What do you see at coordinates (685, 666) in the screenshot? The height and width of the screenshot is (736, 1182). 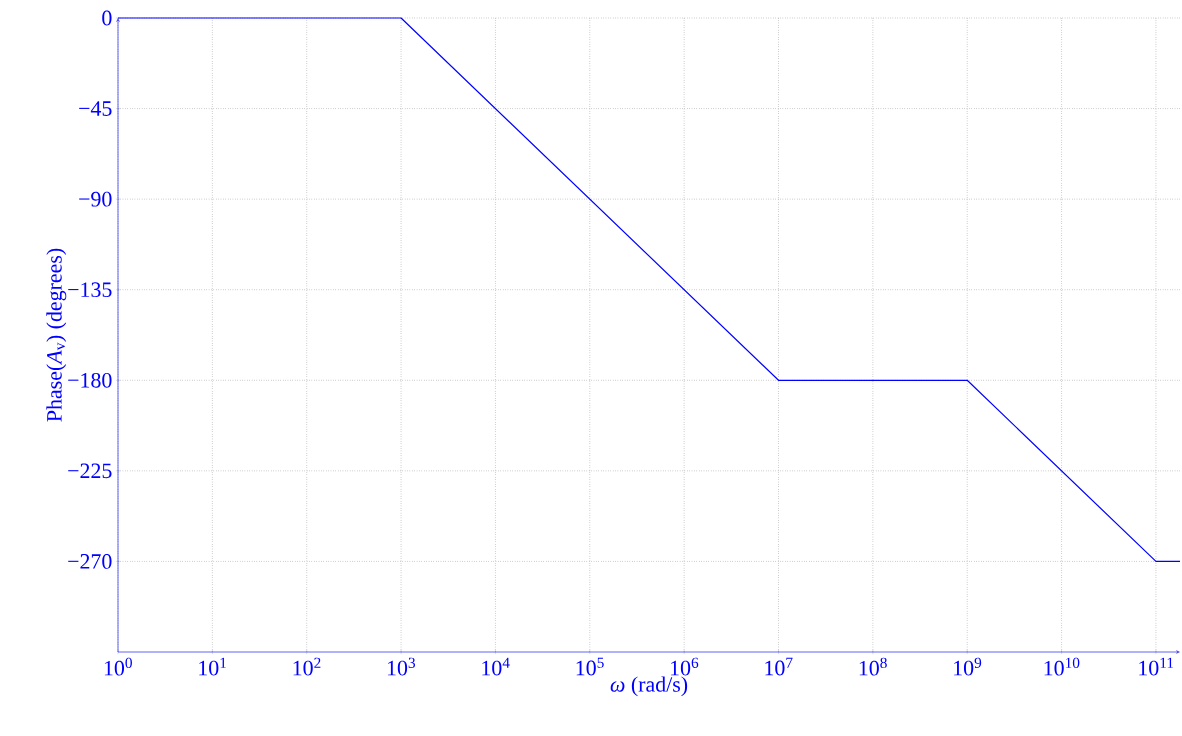 I see `x-tick-label: 10$^{6}$` at bounding box center [685, 666].